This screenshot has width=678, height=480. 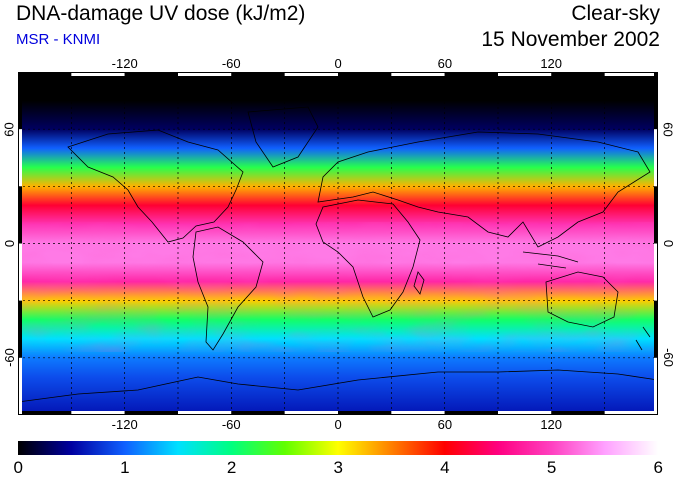 What do you see at coordinates (9, 358) in the screenshot?
I see `lat-tick-label-left: -60` at bounding box center [9, 358].